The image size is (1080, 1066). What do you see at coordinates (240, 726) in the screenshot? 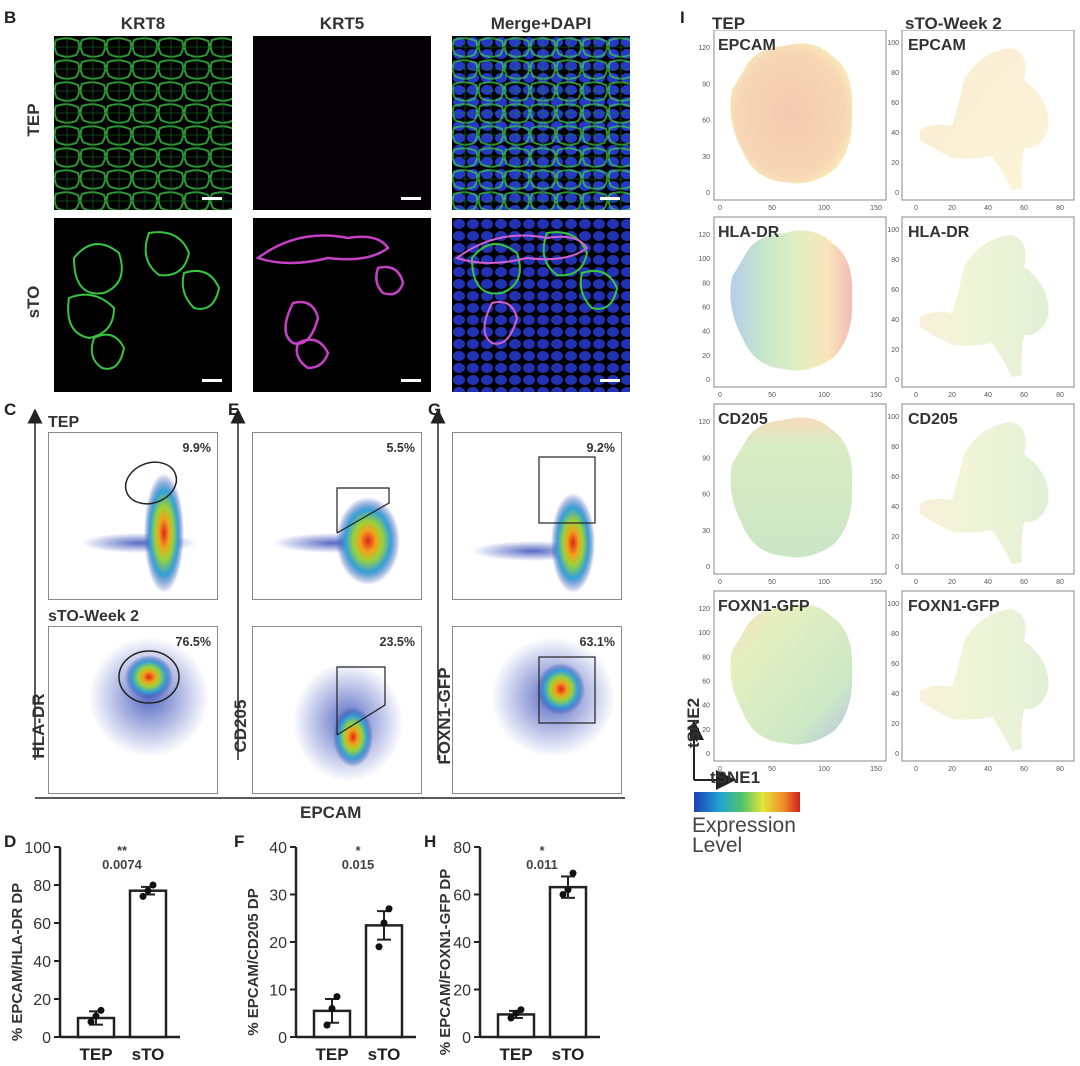
I see `flow-ylabel-e: CD205` at bounding box center [240, 726].